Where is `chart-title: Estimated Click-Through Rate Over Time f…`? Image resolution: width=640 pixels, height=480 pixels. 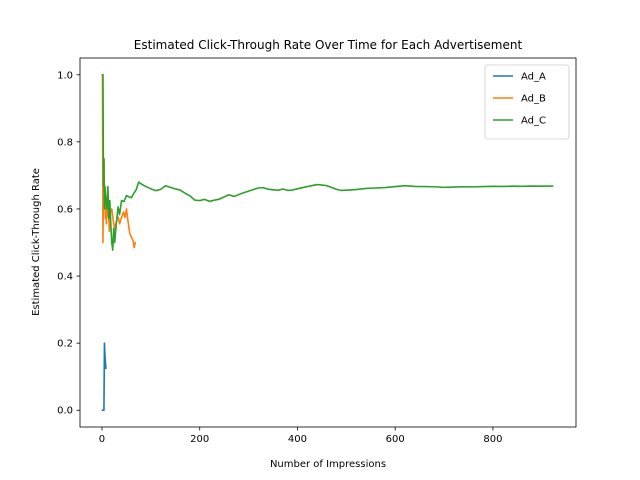
chart-title: Estimated Click-Through Rate Over Time f… is located at coordinates (328, 45).